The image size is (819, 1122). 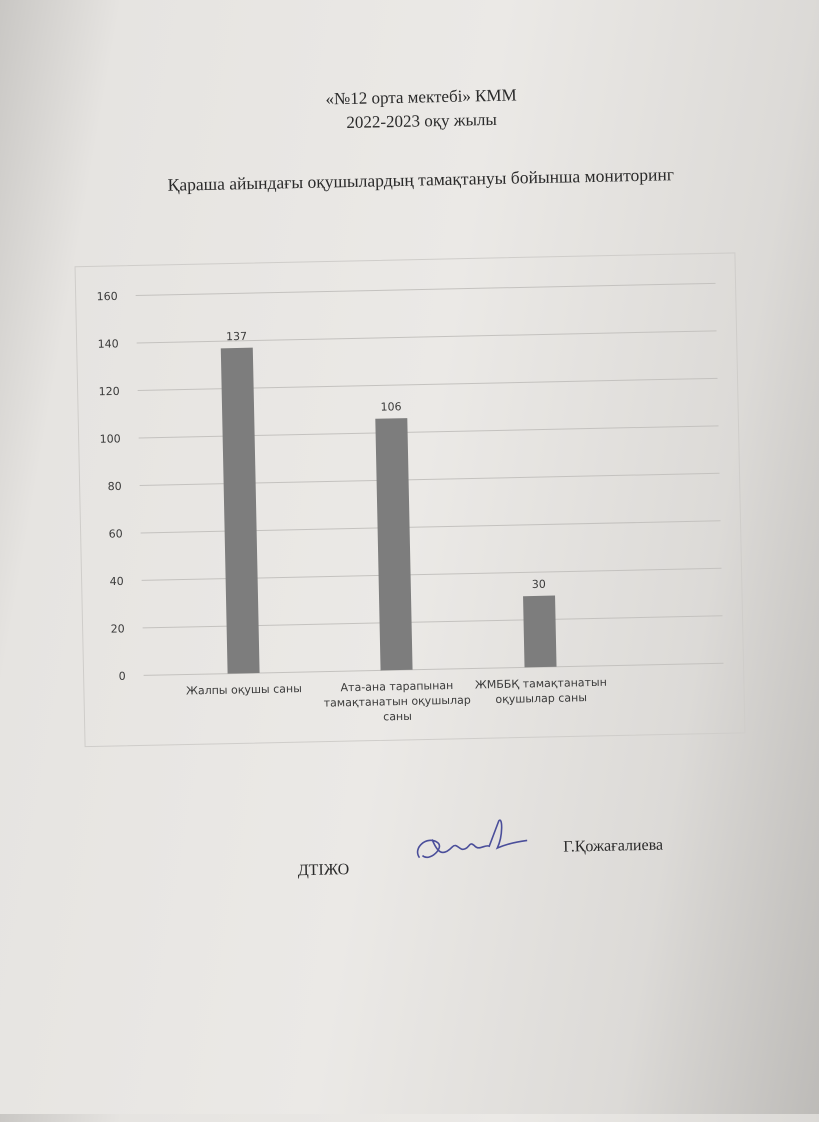 I want to click on x-category-label: Ата-ана тарапынан, so click(x=396, y=686).